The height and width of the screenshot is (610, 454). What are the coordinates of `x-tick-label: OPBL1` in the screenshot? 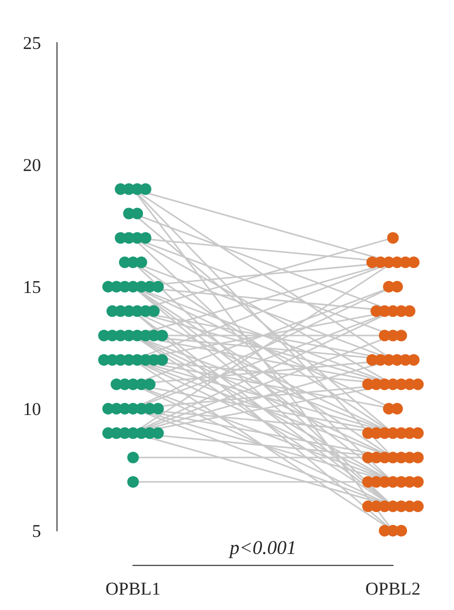 It's located at (133, 588).